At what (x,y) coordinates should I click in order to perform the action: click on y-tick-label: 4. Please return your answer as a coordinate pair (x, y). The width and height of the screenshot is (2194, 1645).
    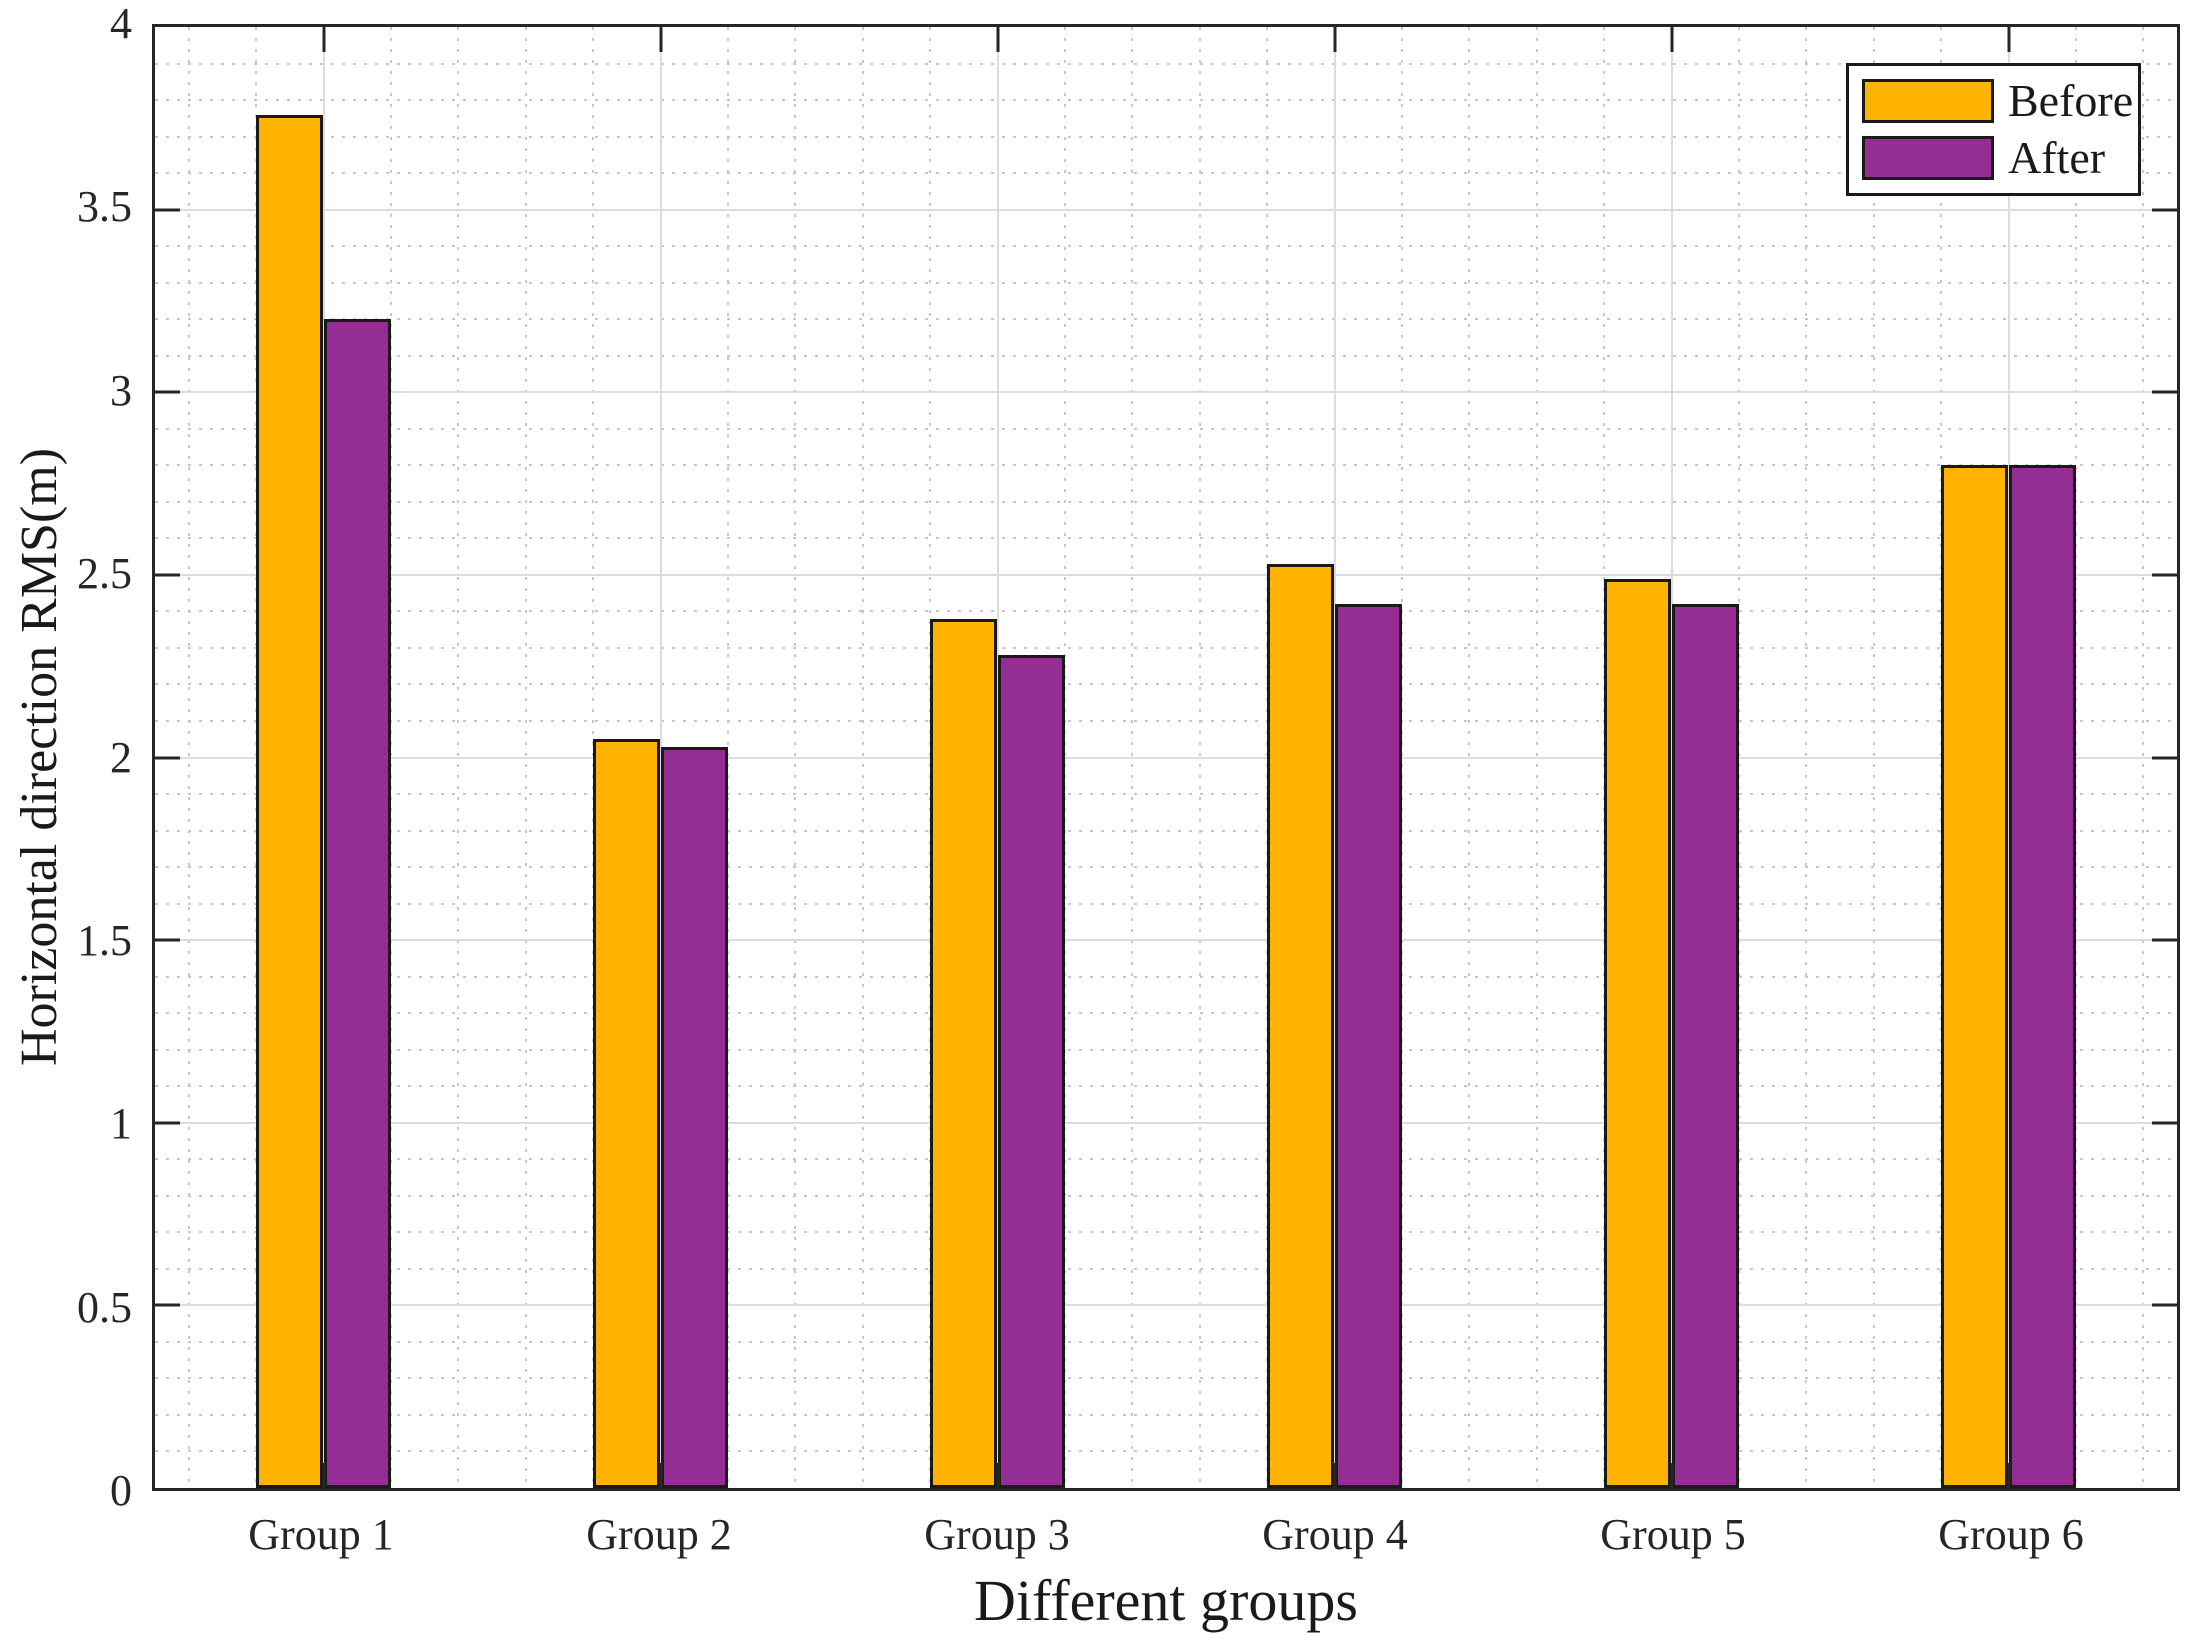
    Looking at the image, I should click on (121, 24).